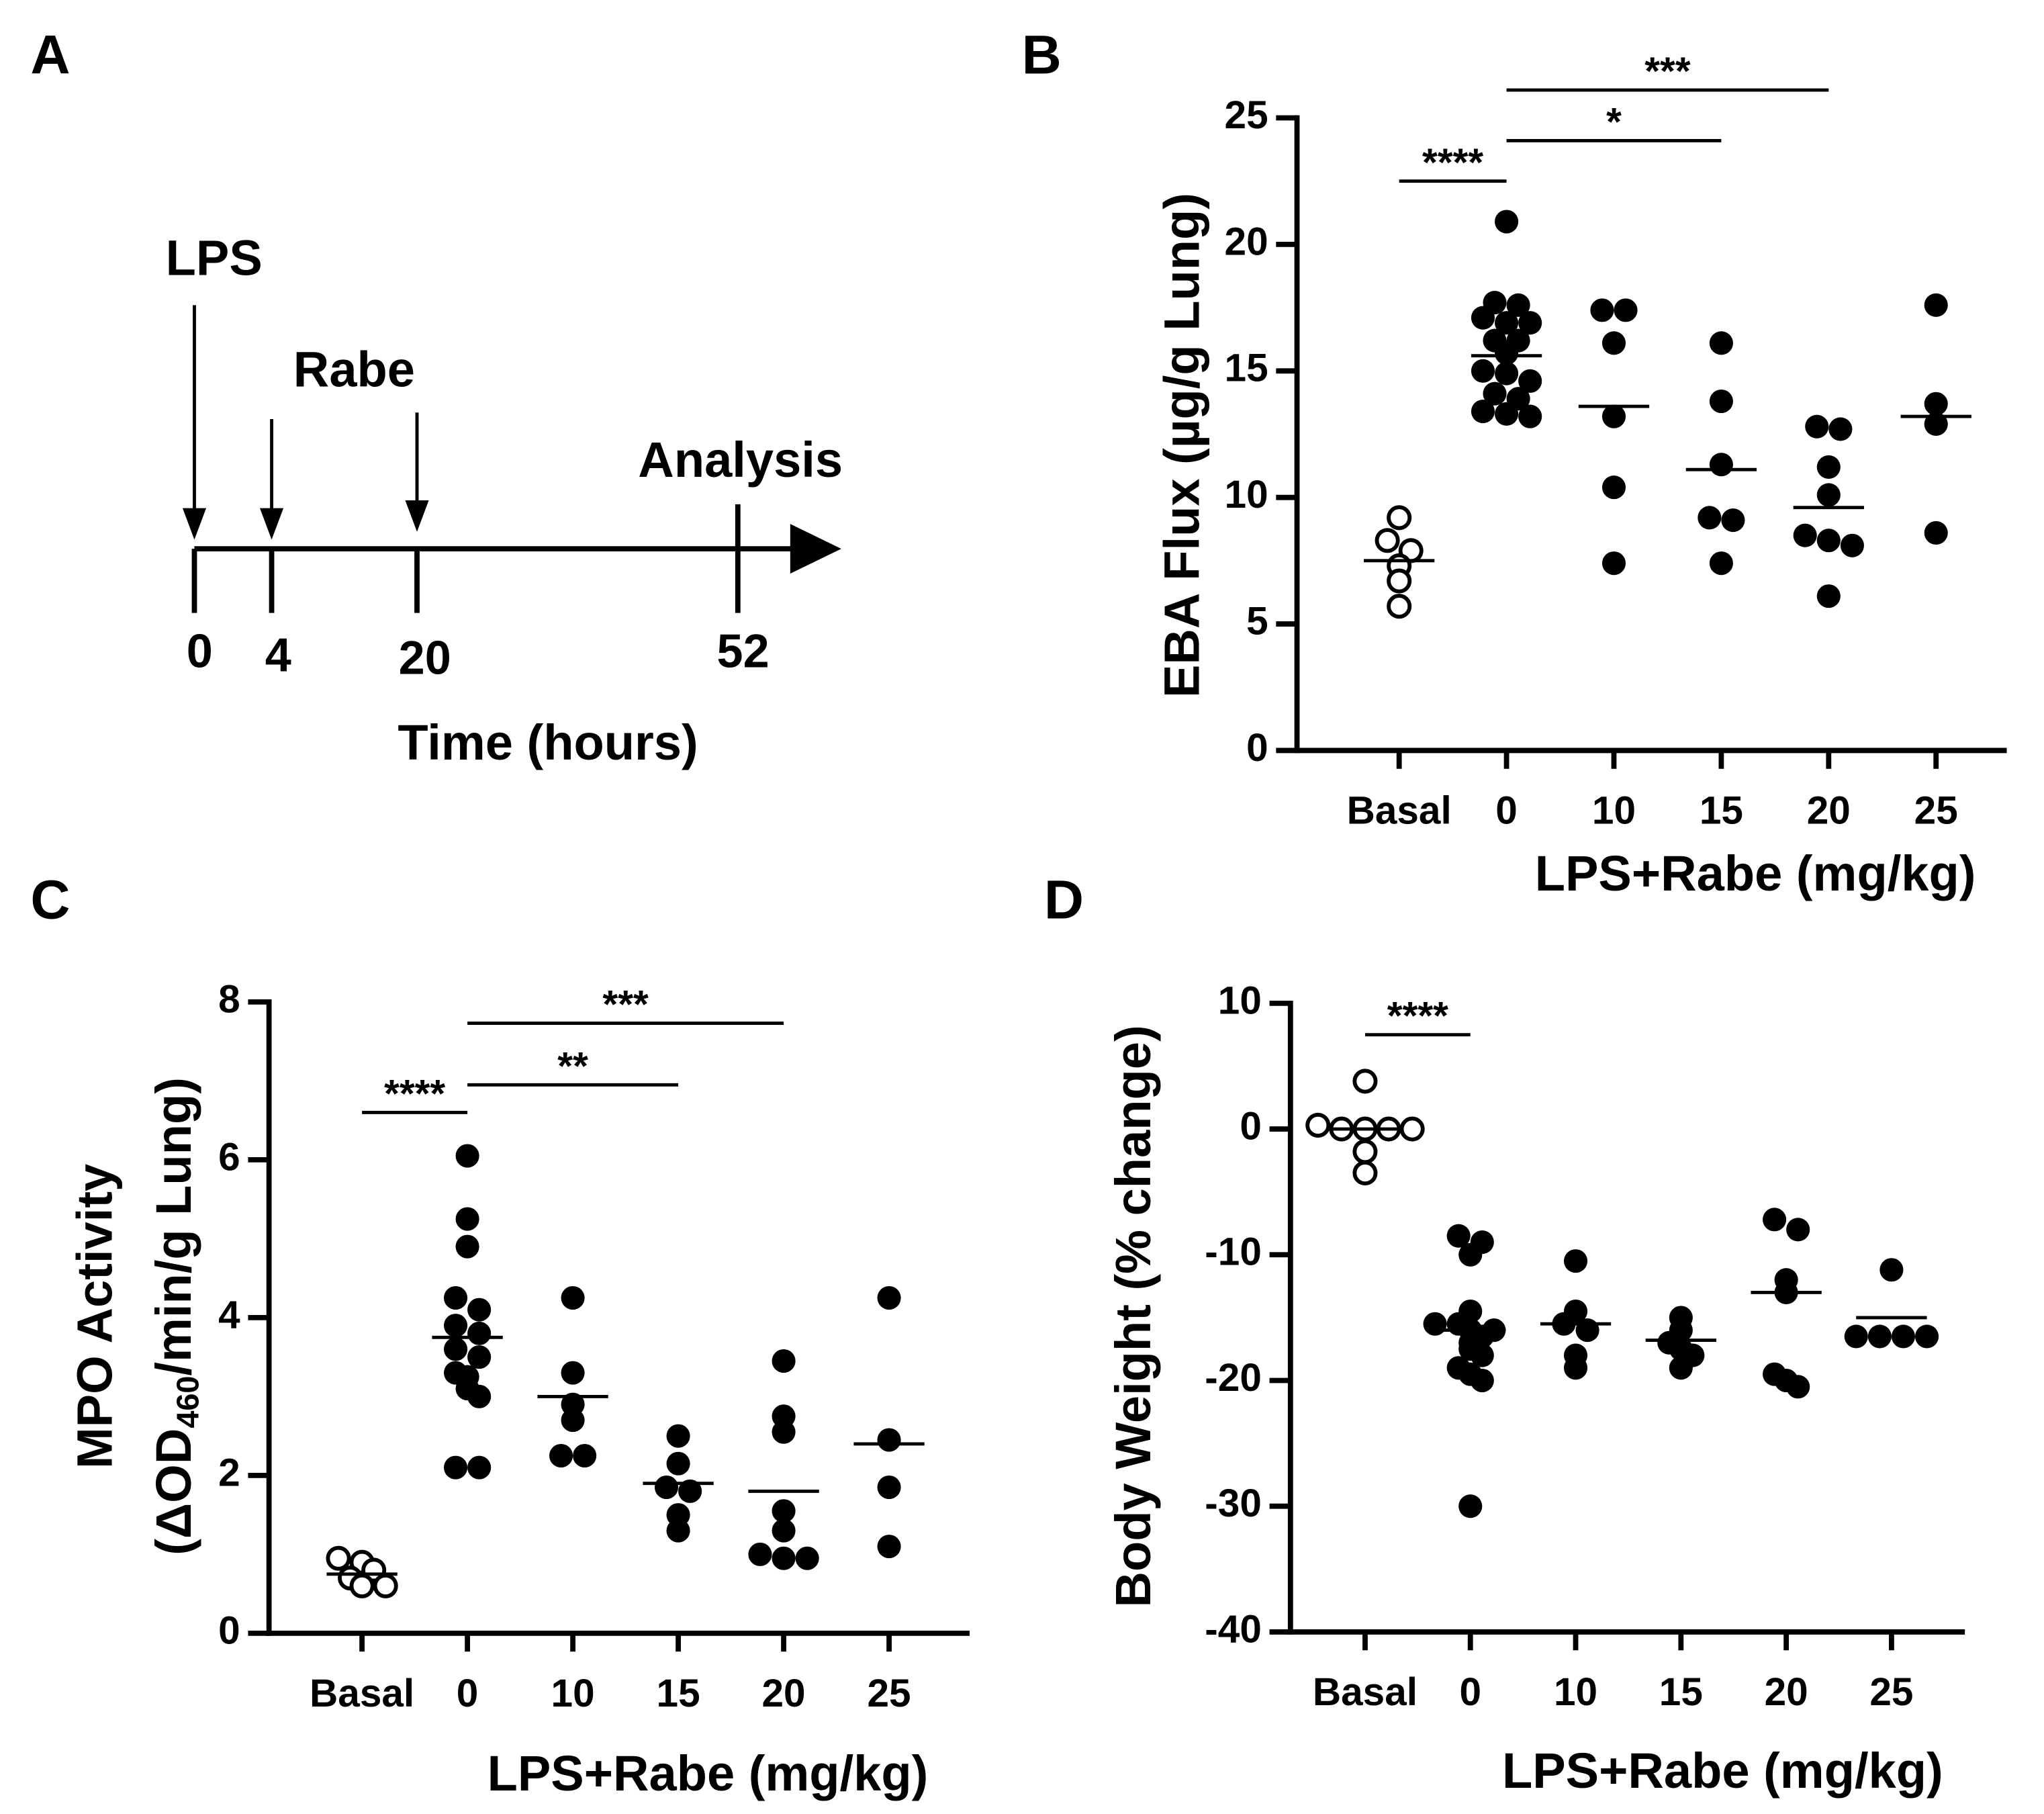  What do you see at coordinates (188, 1402) in the screenshot?
I see `y-axis-title-part: 460` at bounding box center [188, 1402].